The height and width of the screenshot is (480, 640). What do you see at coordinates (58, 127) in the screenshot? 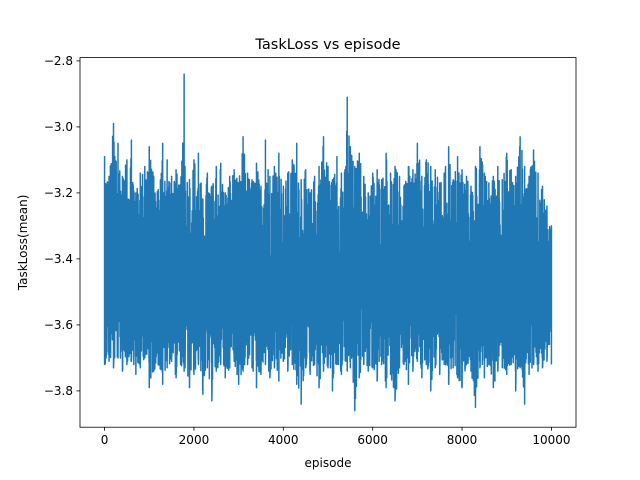
I see `y-tick-label: −3.0` at bounding box center [58, 127].